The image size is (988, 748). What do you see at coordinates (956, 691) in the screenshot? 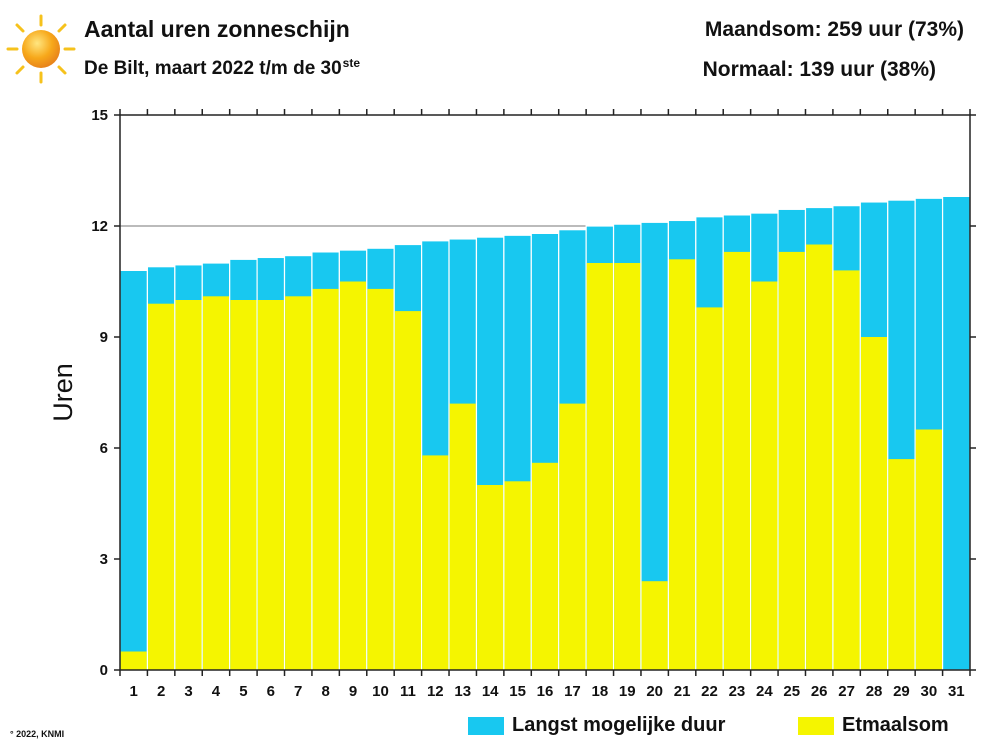
I see `x-tick-label-31: 31` at bounding box center [956, 691].